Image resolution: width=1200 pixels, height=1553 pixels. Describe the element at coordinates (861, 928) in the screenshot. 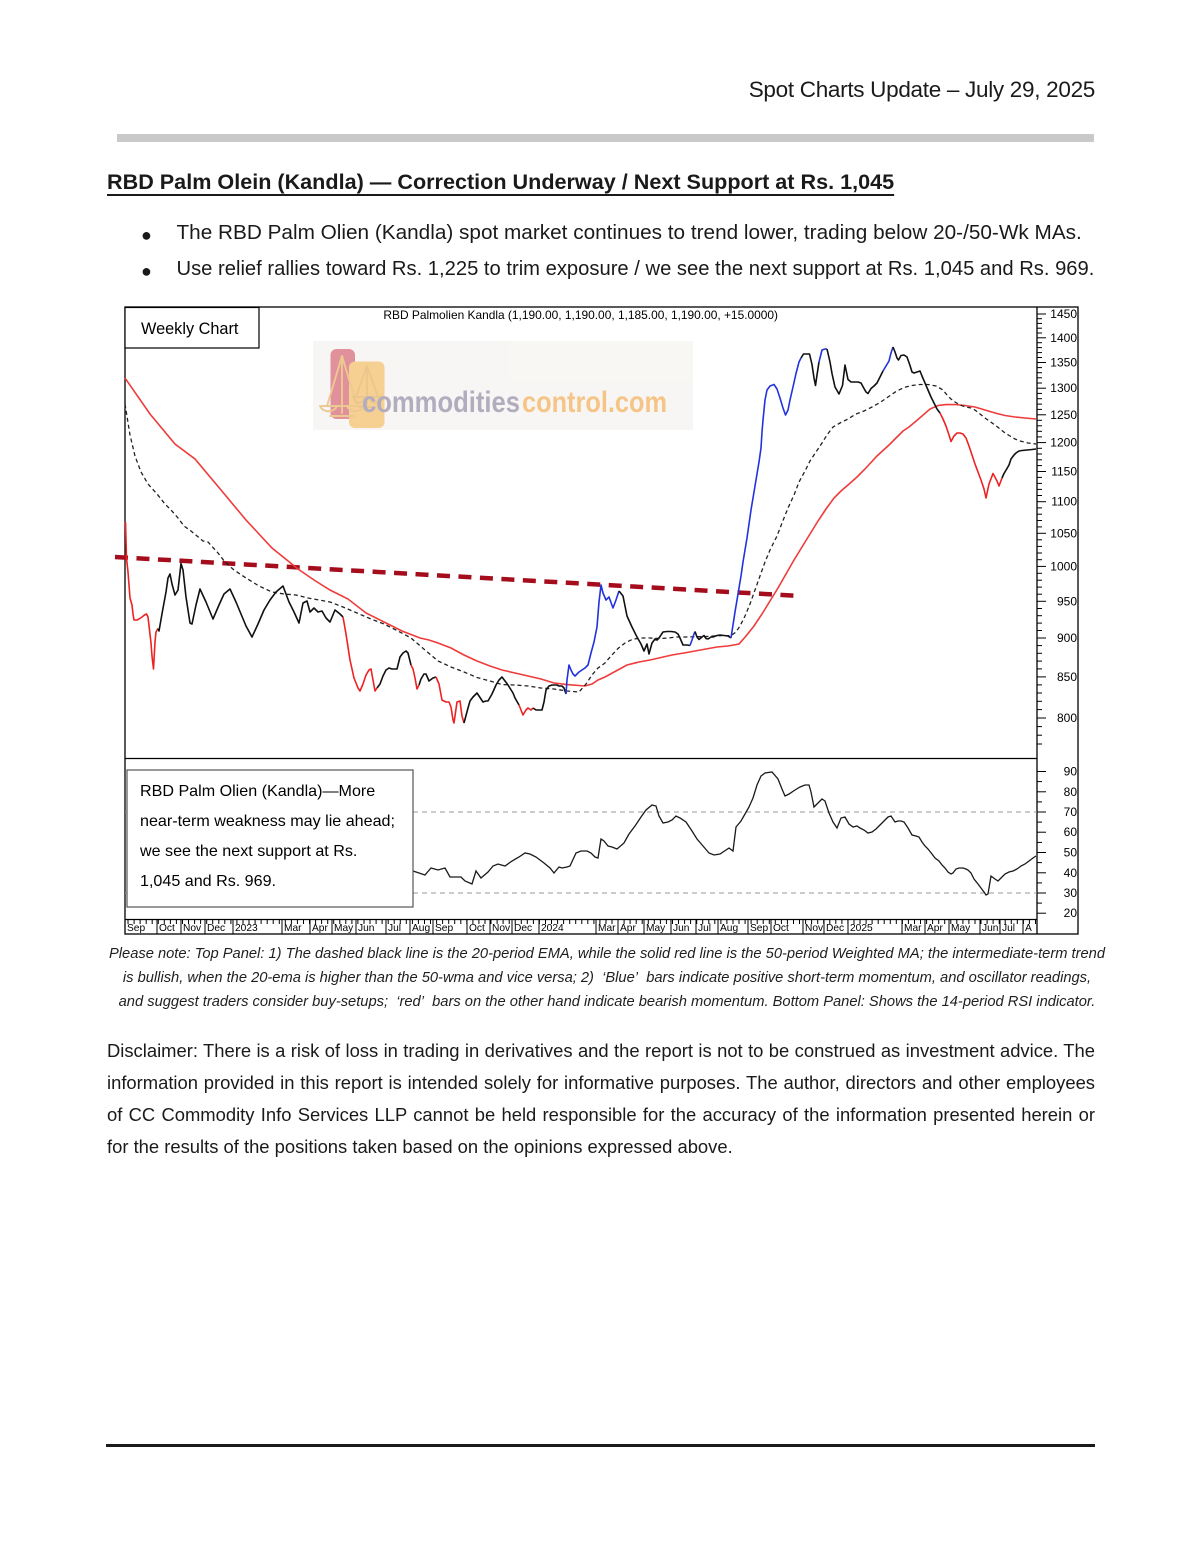

I see `svg-text: 2025` at that location.